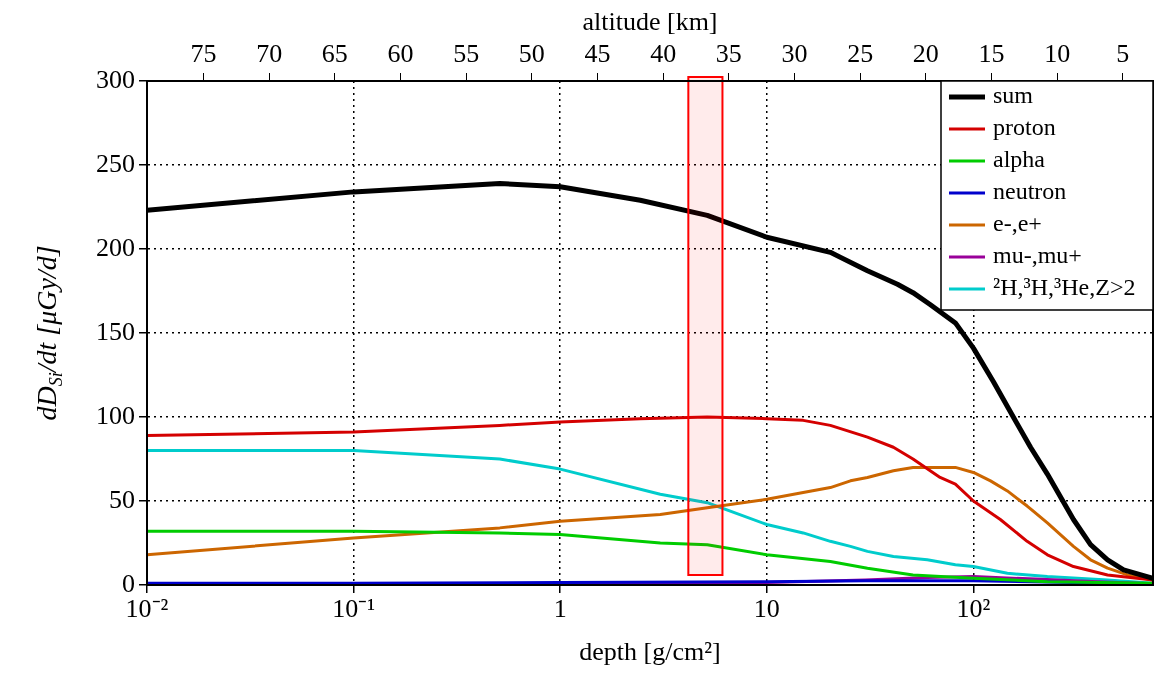 Image resolution: width=1166 pixels, height=677 pixels. What do you see at coordinates (1123, 54) in the screenshot?
I see `x2-tick-label: 5` at bounding box center [1123, 54].